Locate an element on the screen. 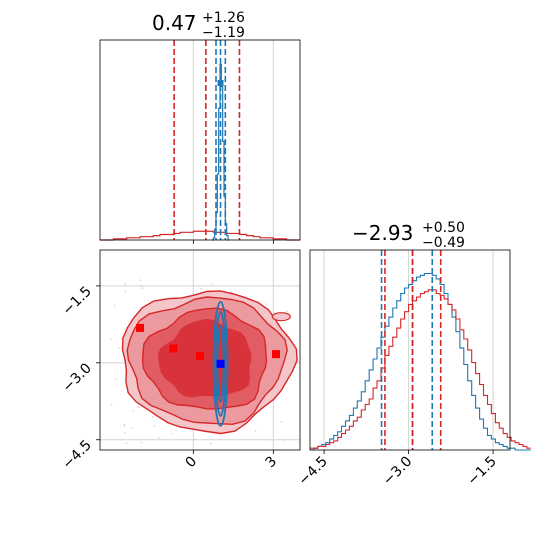 The image size is (550, 550). right-xtick-label-0: −4.5 is located at coordinates (313, 471).